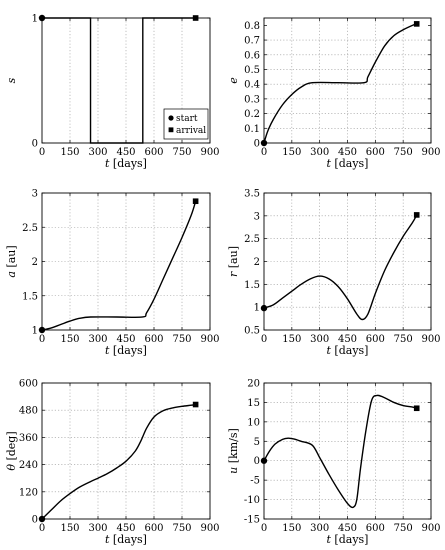  I want to click on y-axis-label: r [au], so click(233, 261).